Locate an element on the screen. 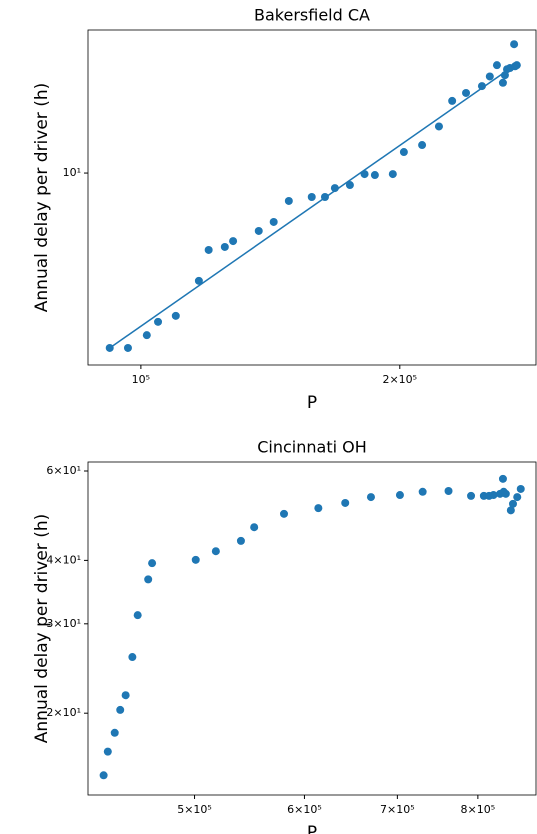  x-tick-label: 2×10⁵ is located at coordinates (399, 379).